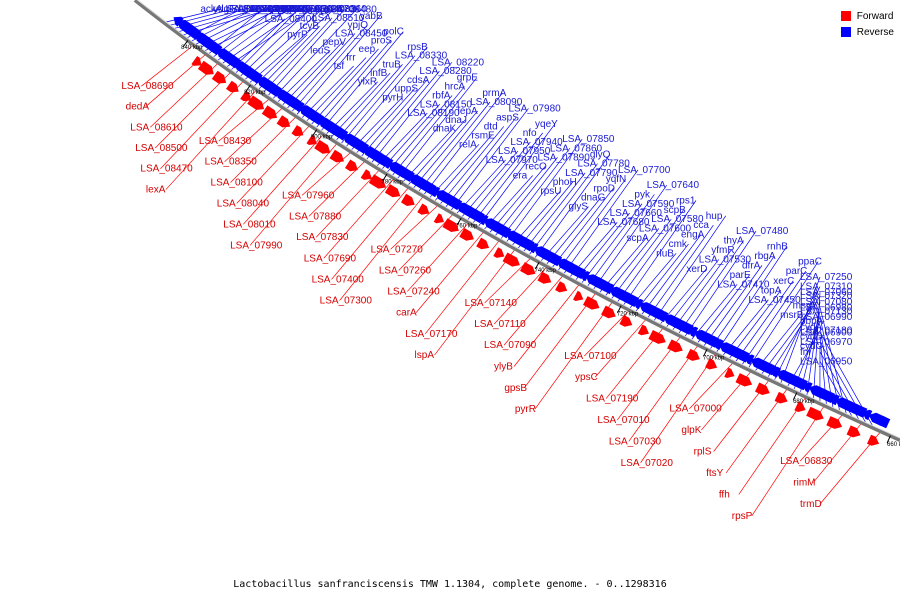 Image resolution: width=900 pixels, height=600 pixels. I want to click on scale-tick-label: 680 kbp, so click(804, 402).